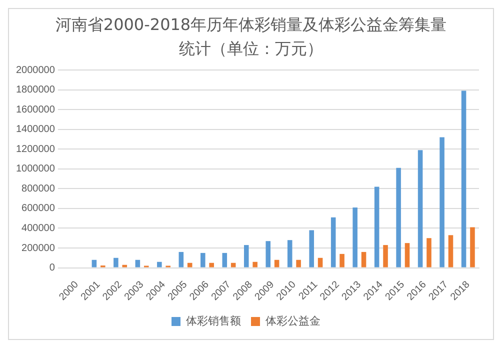 This screenshot has width=500, height=349. What do you see at coordinates (39, 188) in the screenshot?
I see `y-tick-label: 800000` at bounding box center [39, 188].